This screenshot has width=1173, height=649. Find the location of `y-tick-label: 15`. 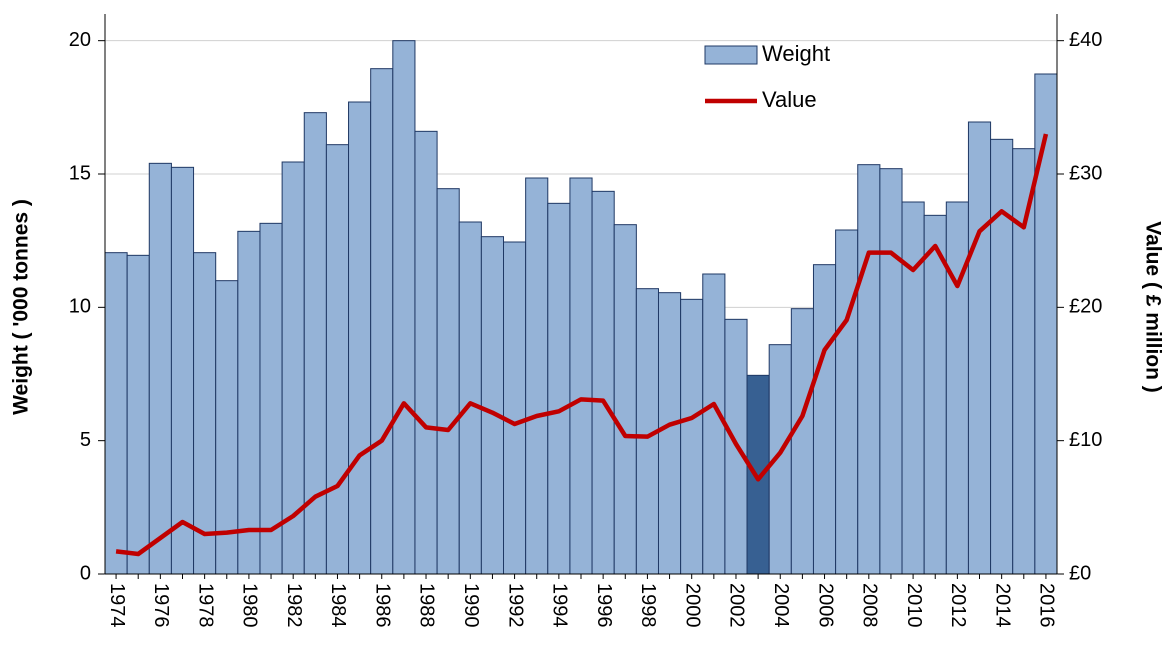

y-tick-label: 15 is located at coordinates (80, 173).